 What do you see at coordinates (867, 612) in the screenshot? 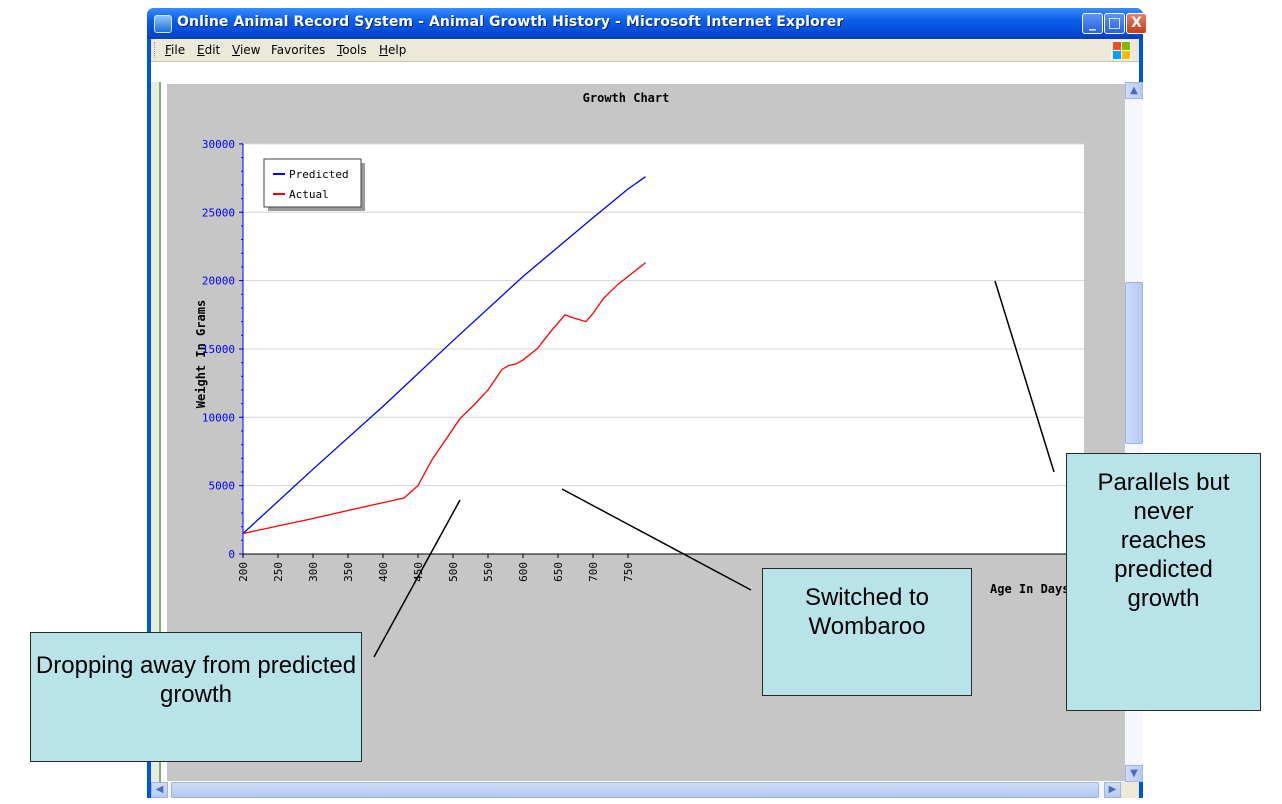
I see `callout-switched-text: Switched to Wombaroo` at bounding box center [867, 612].